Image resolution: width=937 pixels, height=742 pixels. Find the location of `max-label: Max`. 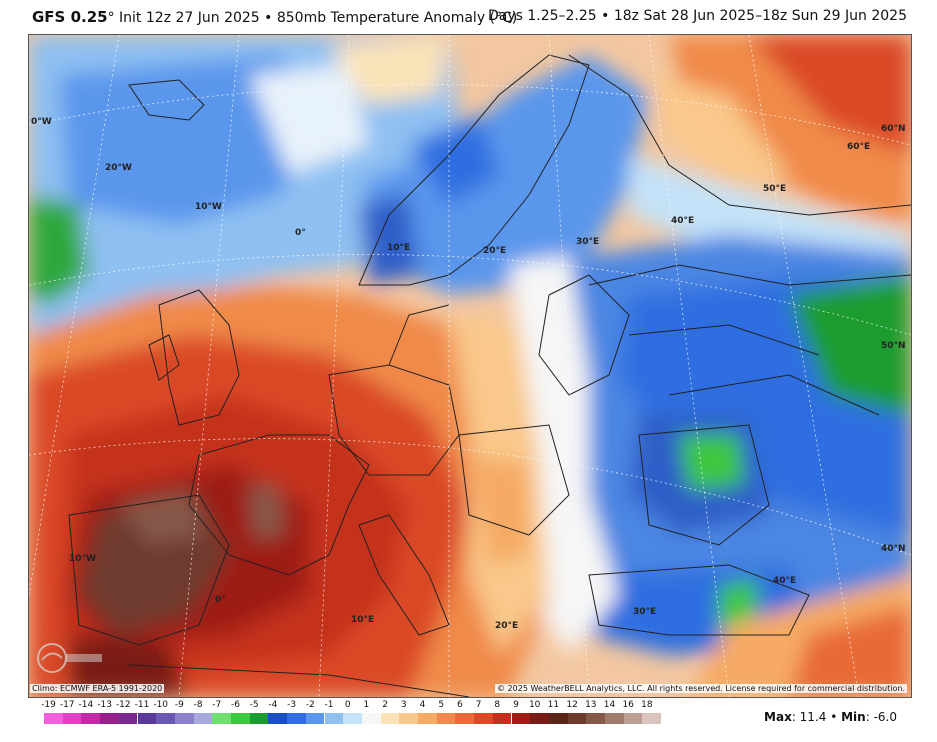

max-label: Max is located at coordinates (778, 717).